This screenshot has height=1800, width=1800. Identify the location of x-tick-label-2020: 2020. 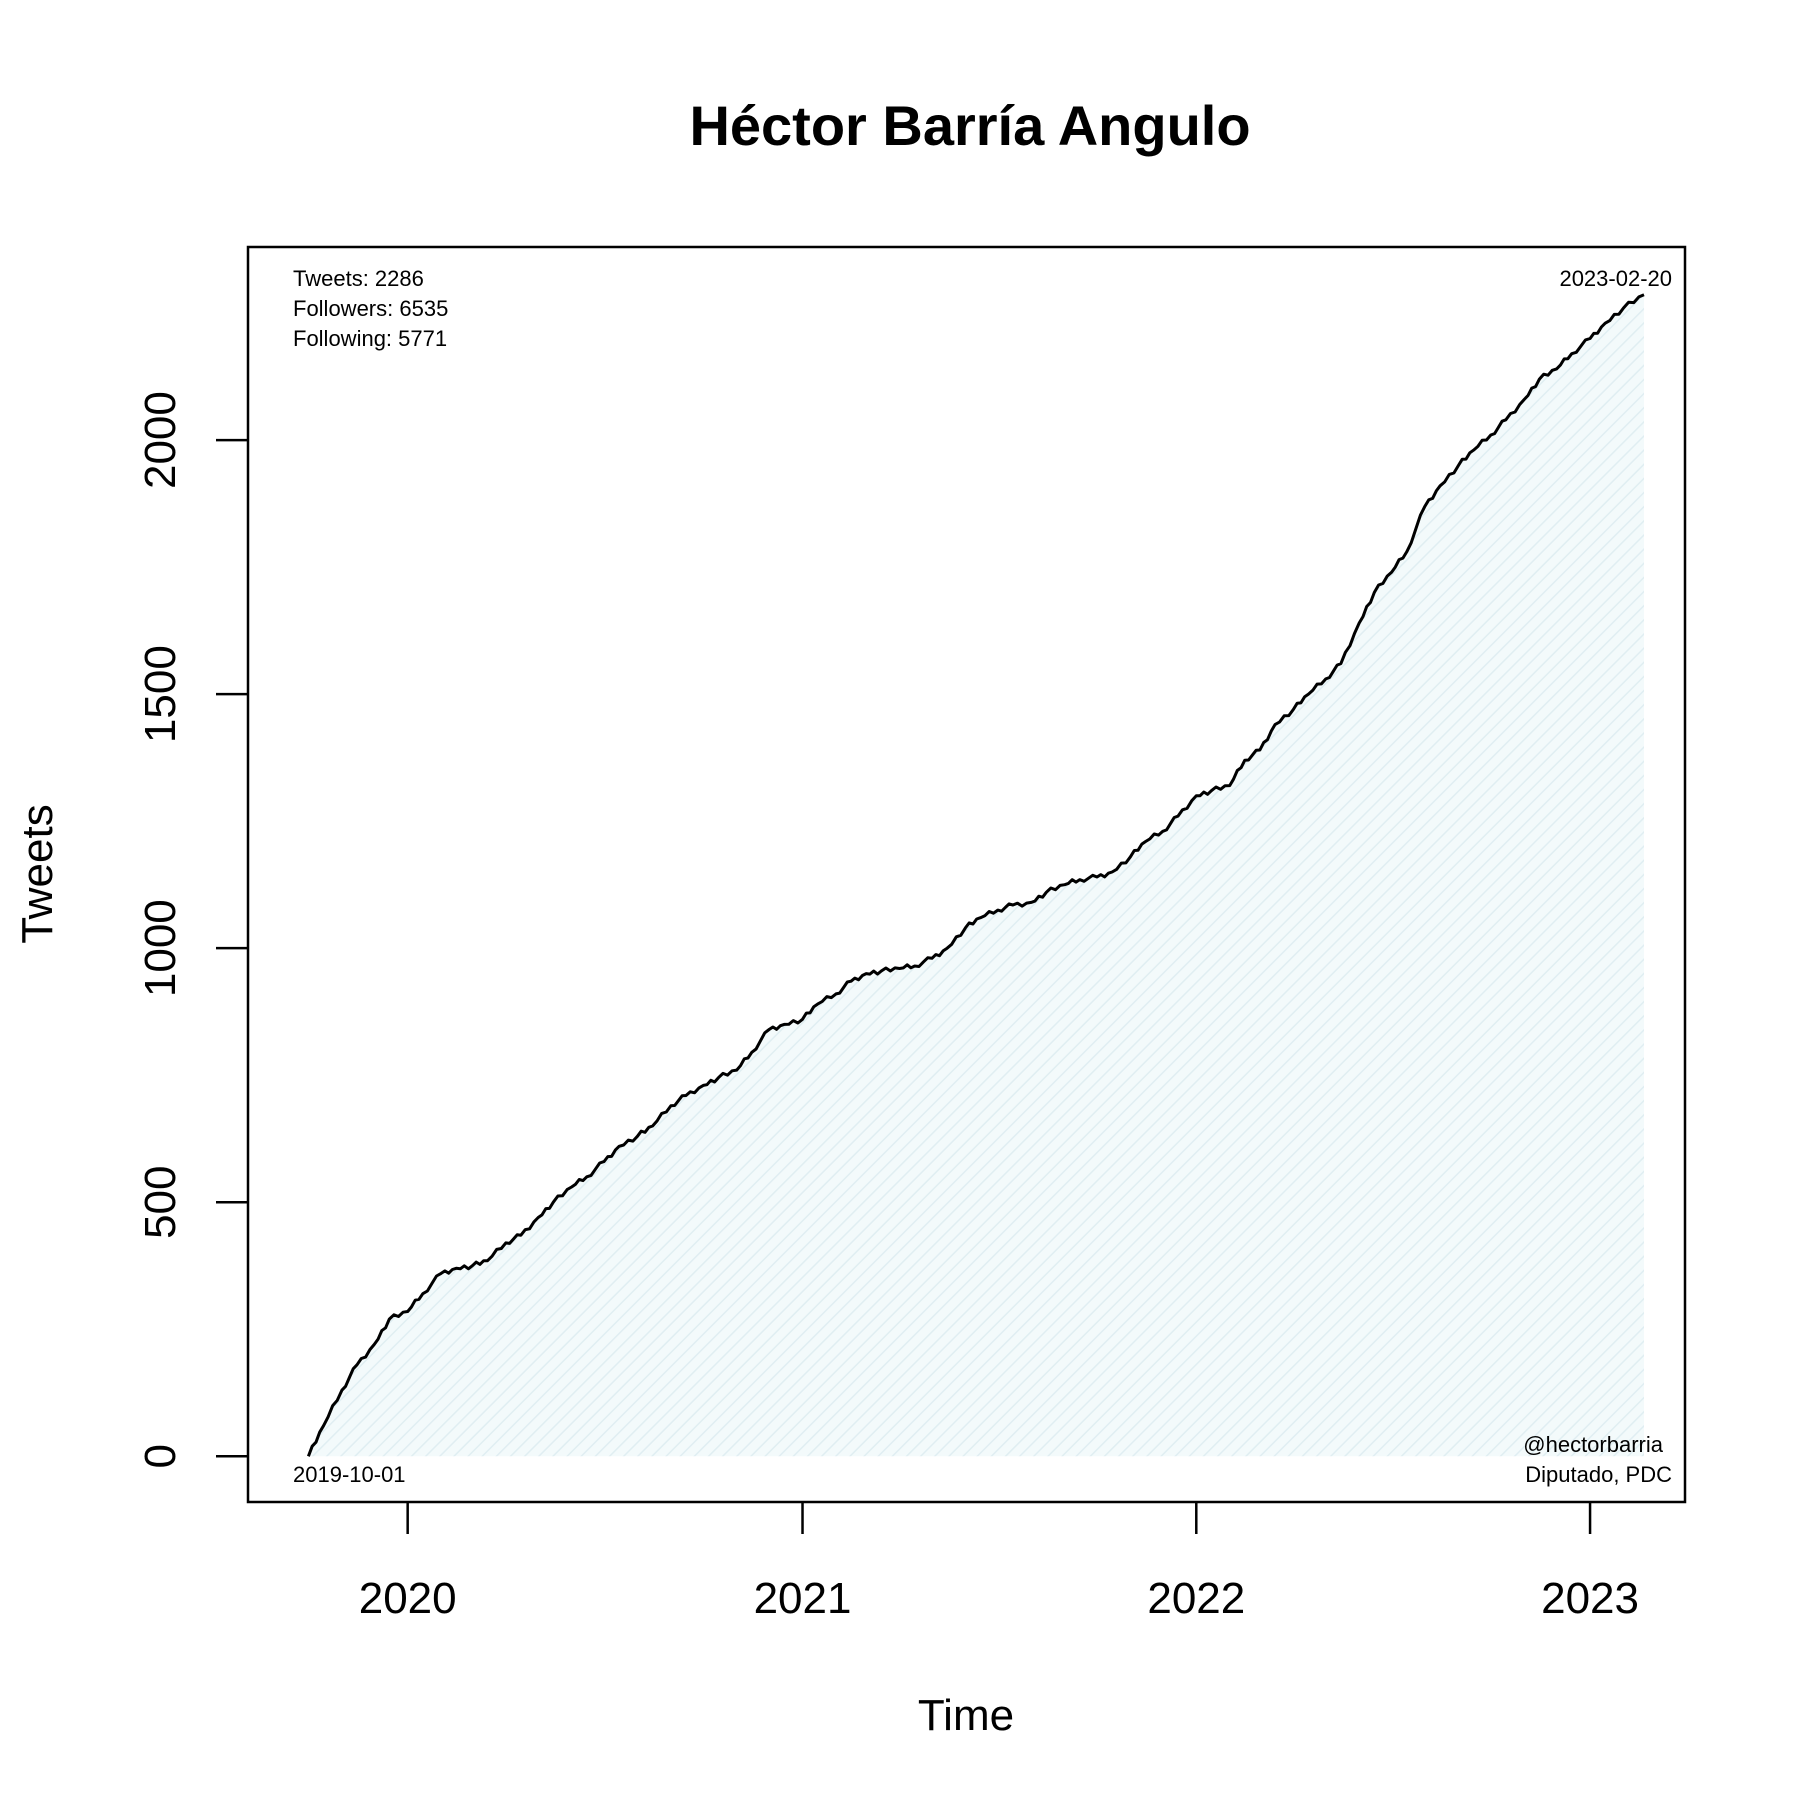
(408, 1598).